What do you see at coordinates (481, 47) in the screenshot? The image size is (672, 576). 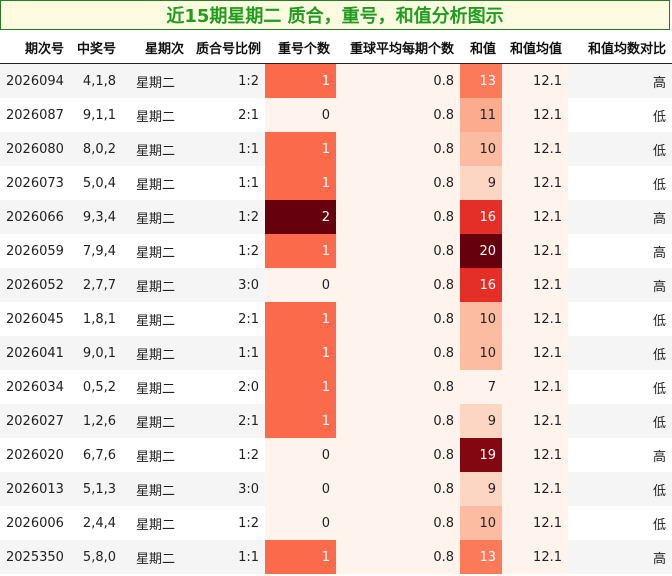 I see `column-header: 和值` at bounding box center [481, 47].